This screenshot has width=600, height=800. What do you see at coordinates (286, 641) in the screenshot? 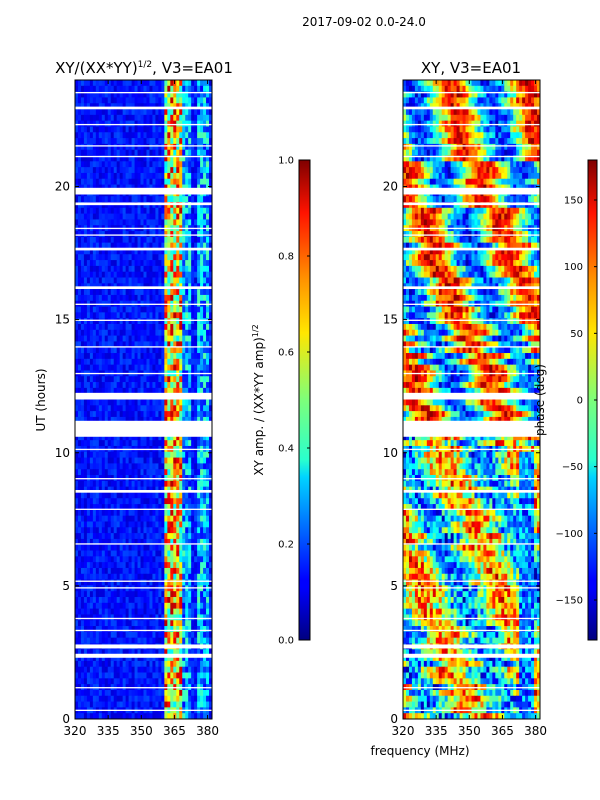
I see `colorbar-tick-label: 0.0` at bounding box center [286, 641].